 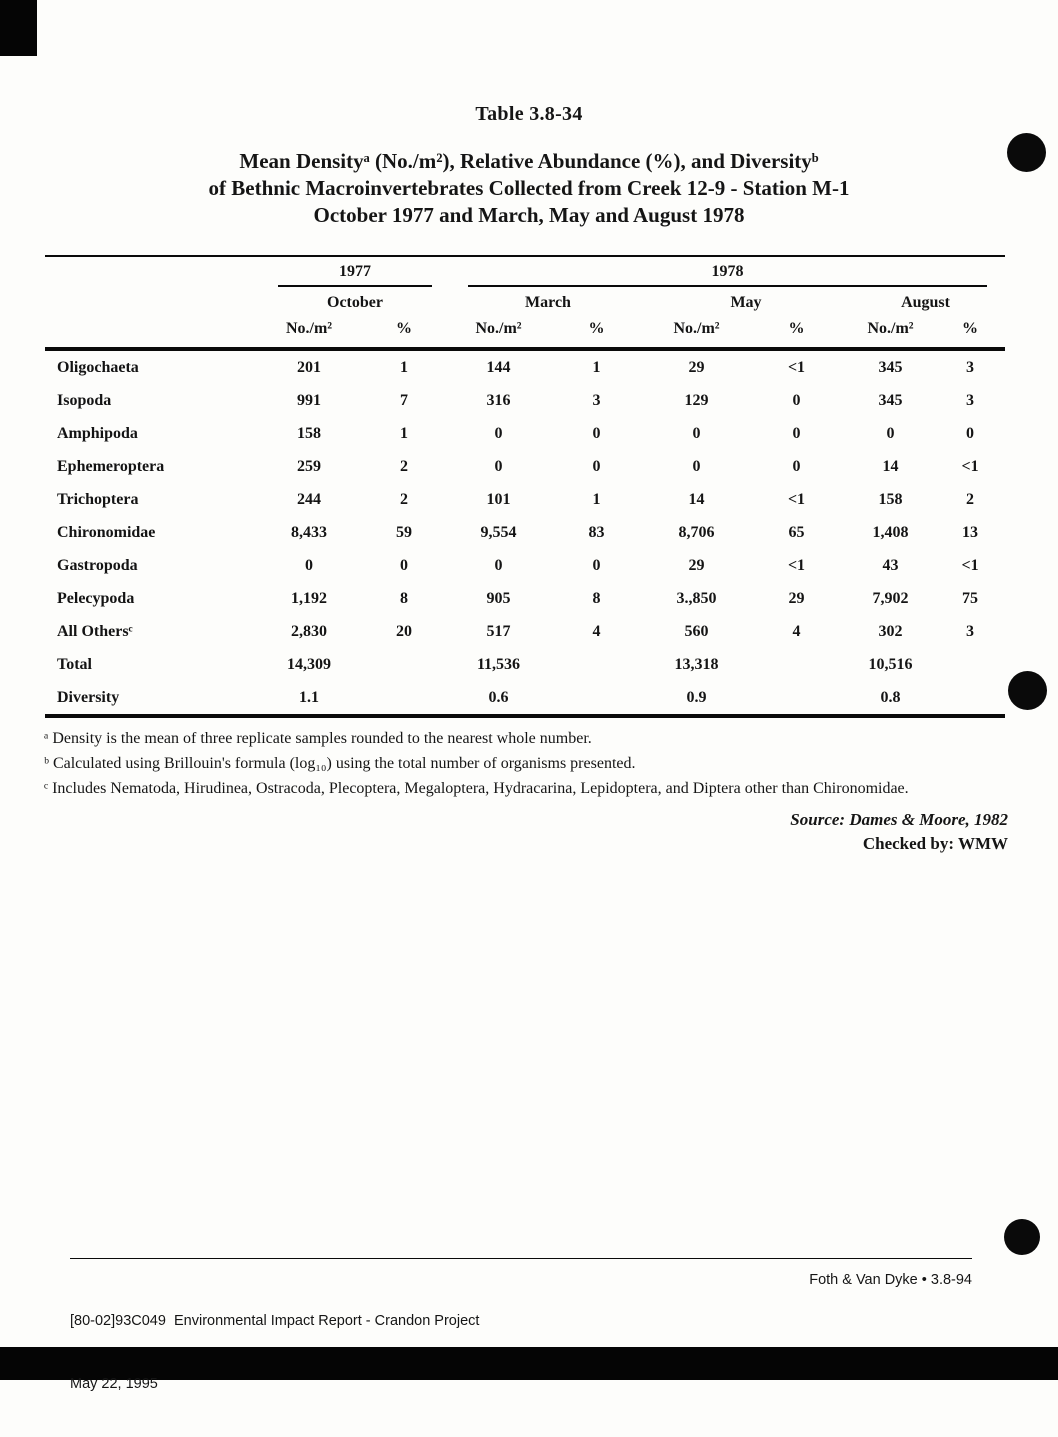 I want to click on cell-value: 259, so click(x=309, y=466).